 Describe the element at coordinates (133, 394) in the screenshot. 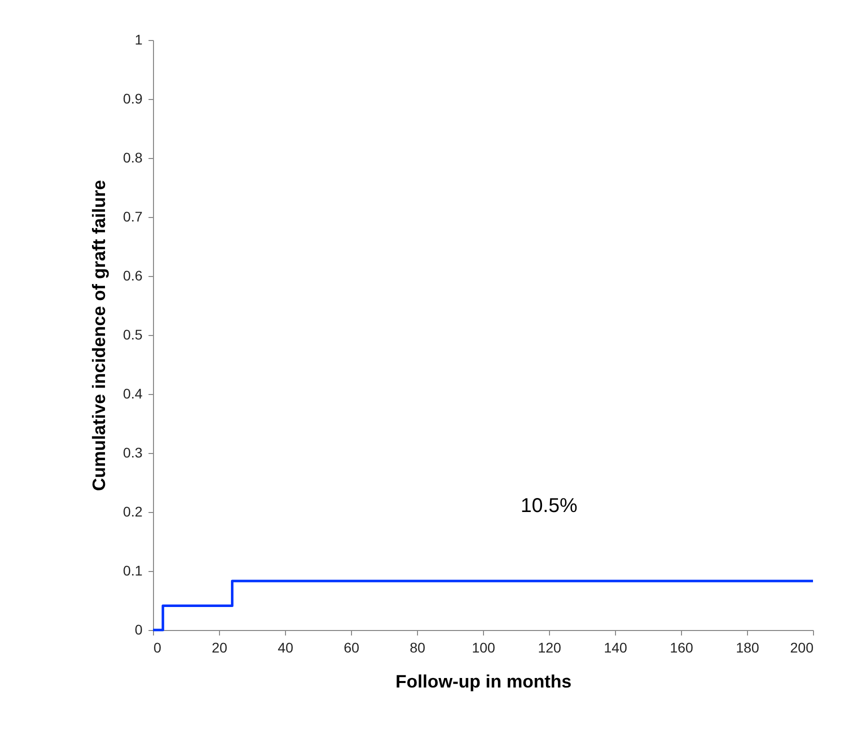

I see `y-tick-label: 0.4` at that location.